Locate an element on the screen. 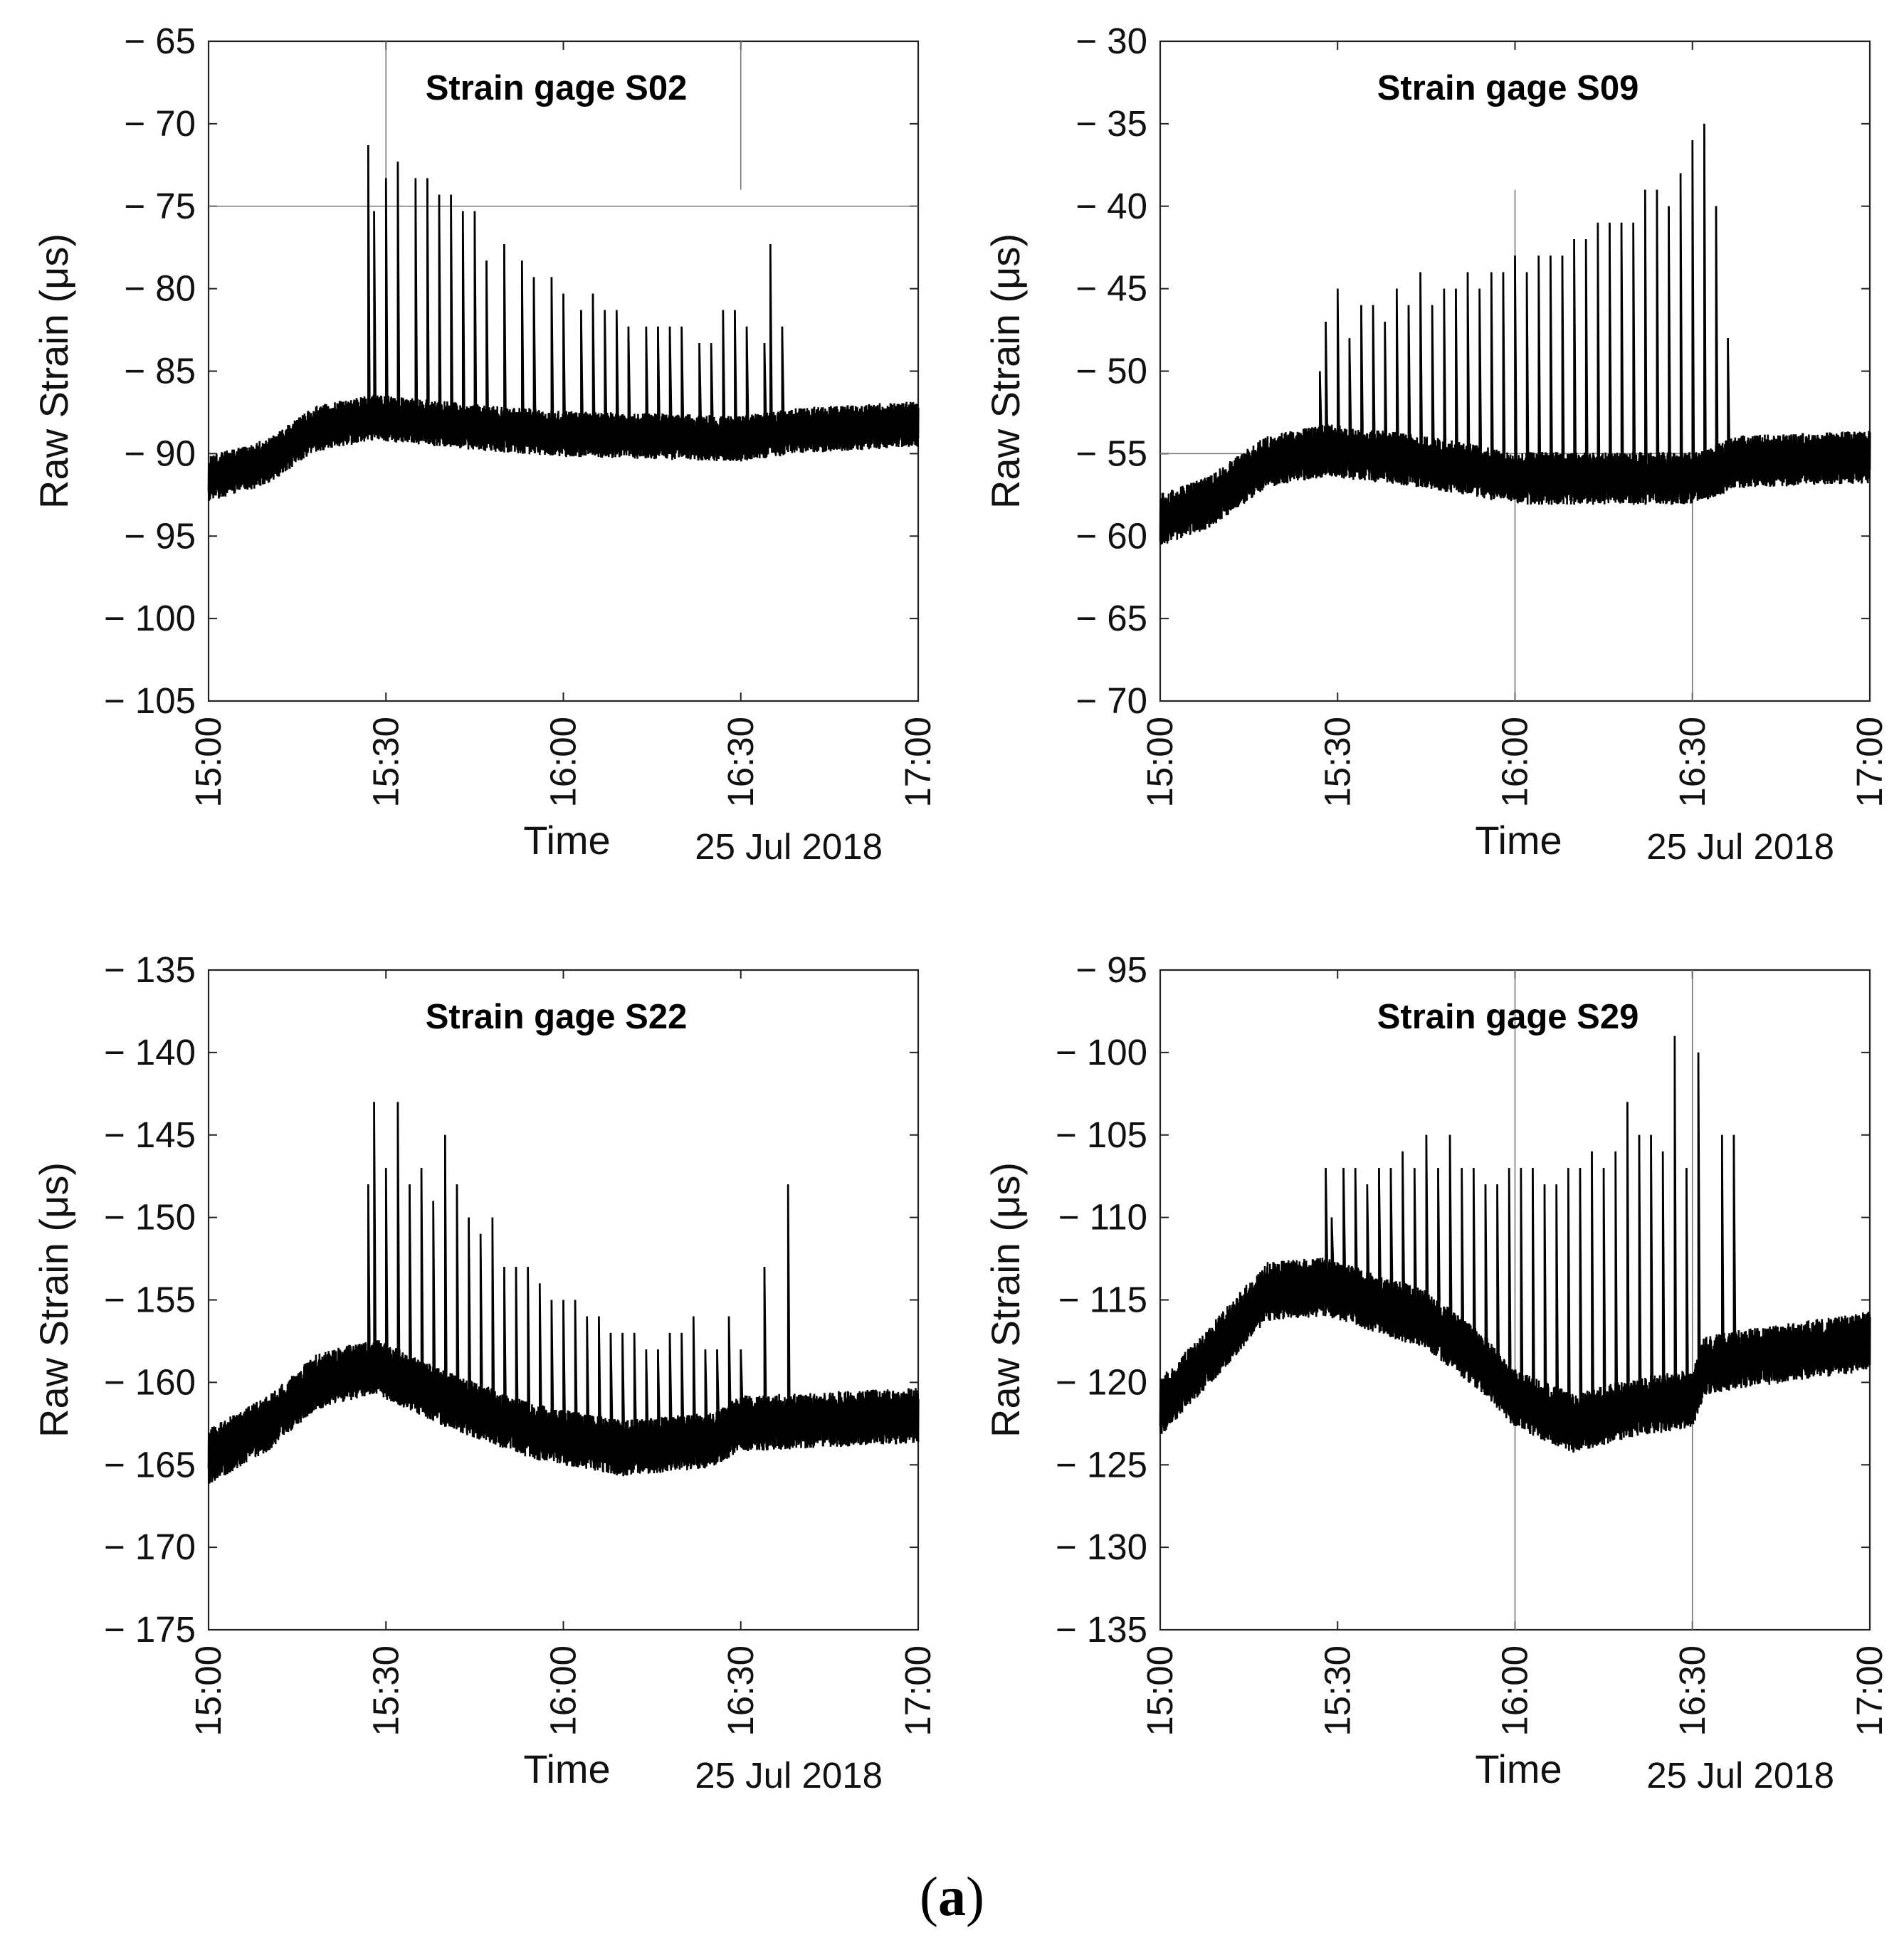 This screenshot has width=1904, height=1960. y-tick-label: − 120 is located at coordinates (1101, 1382).